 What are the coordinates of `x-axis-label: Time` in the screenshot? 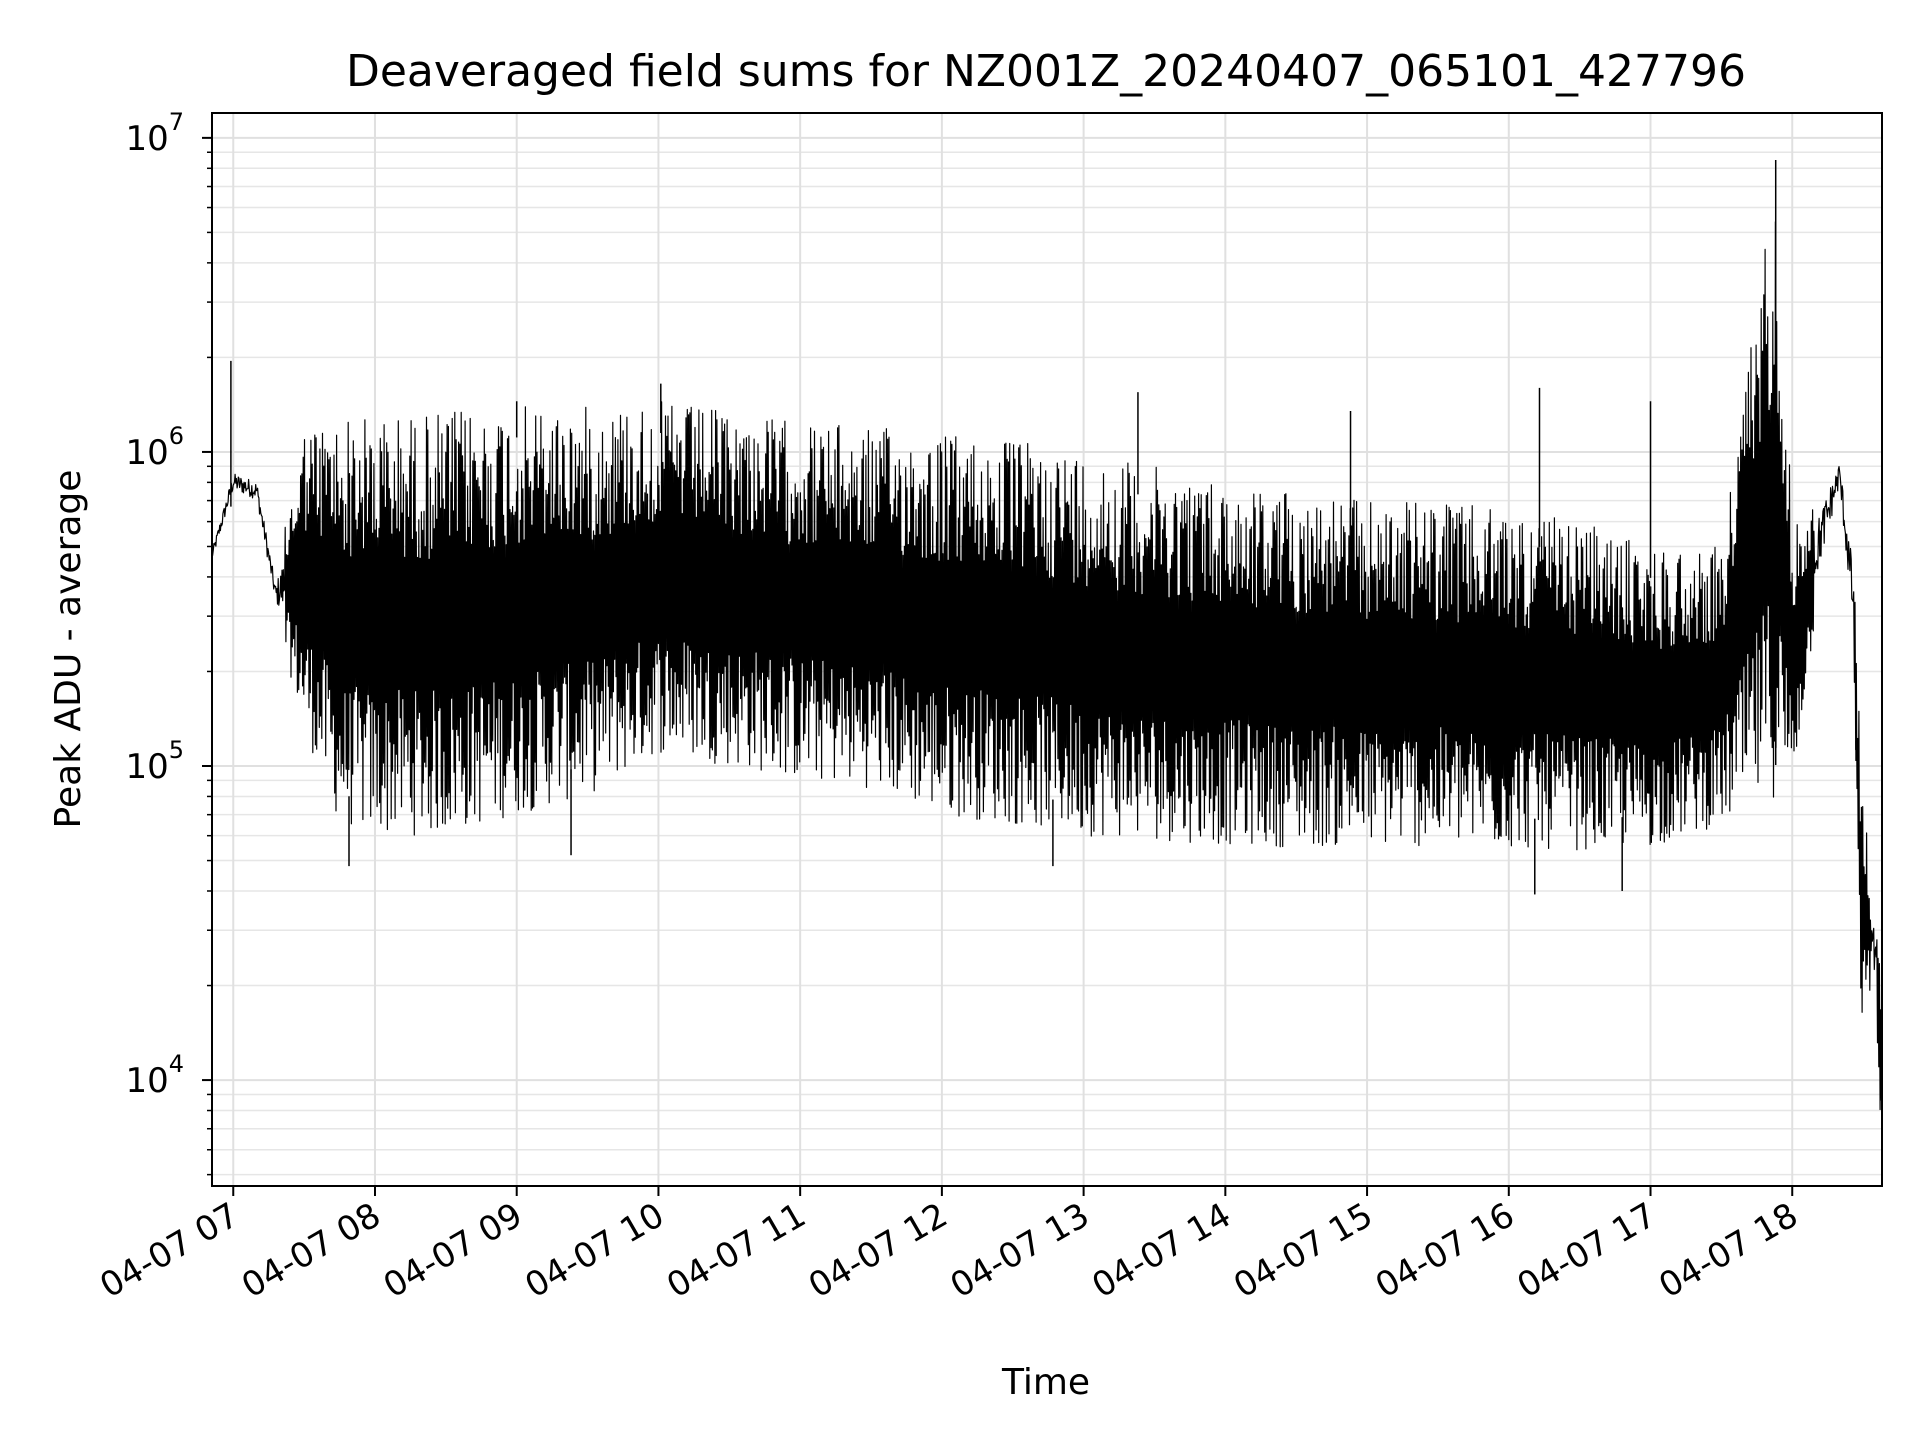 It's located at (1045, 1382).